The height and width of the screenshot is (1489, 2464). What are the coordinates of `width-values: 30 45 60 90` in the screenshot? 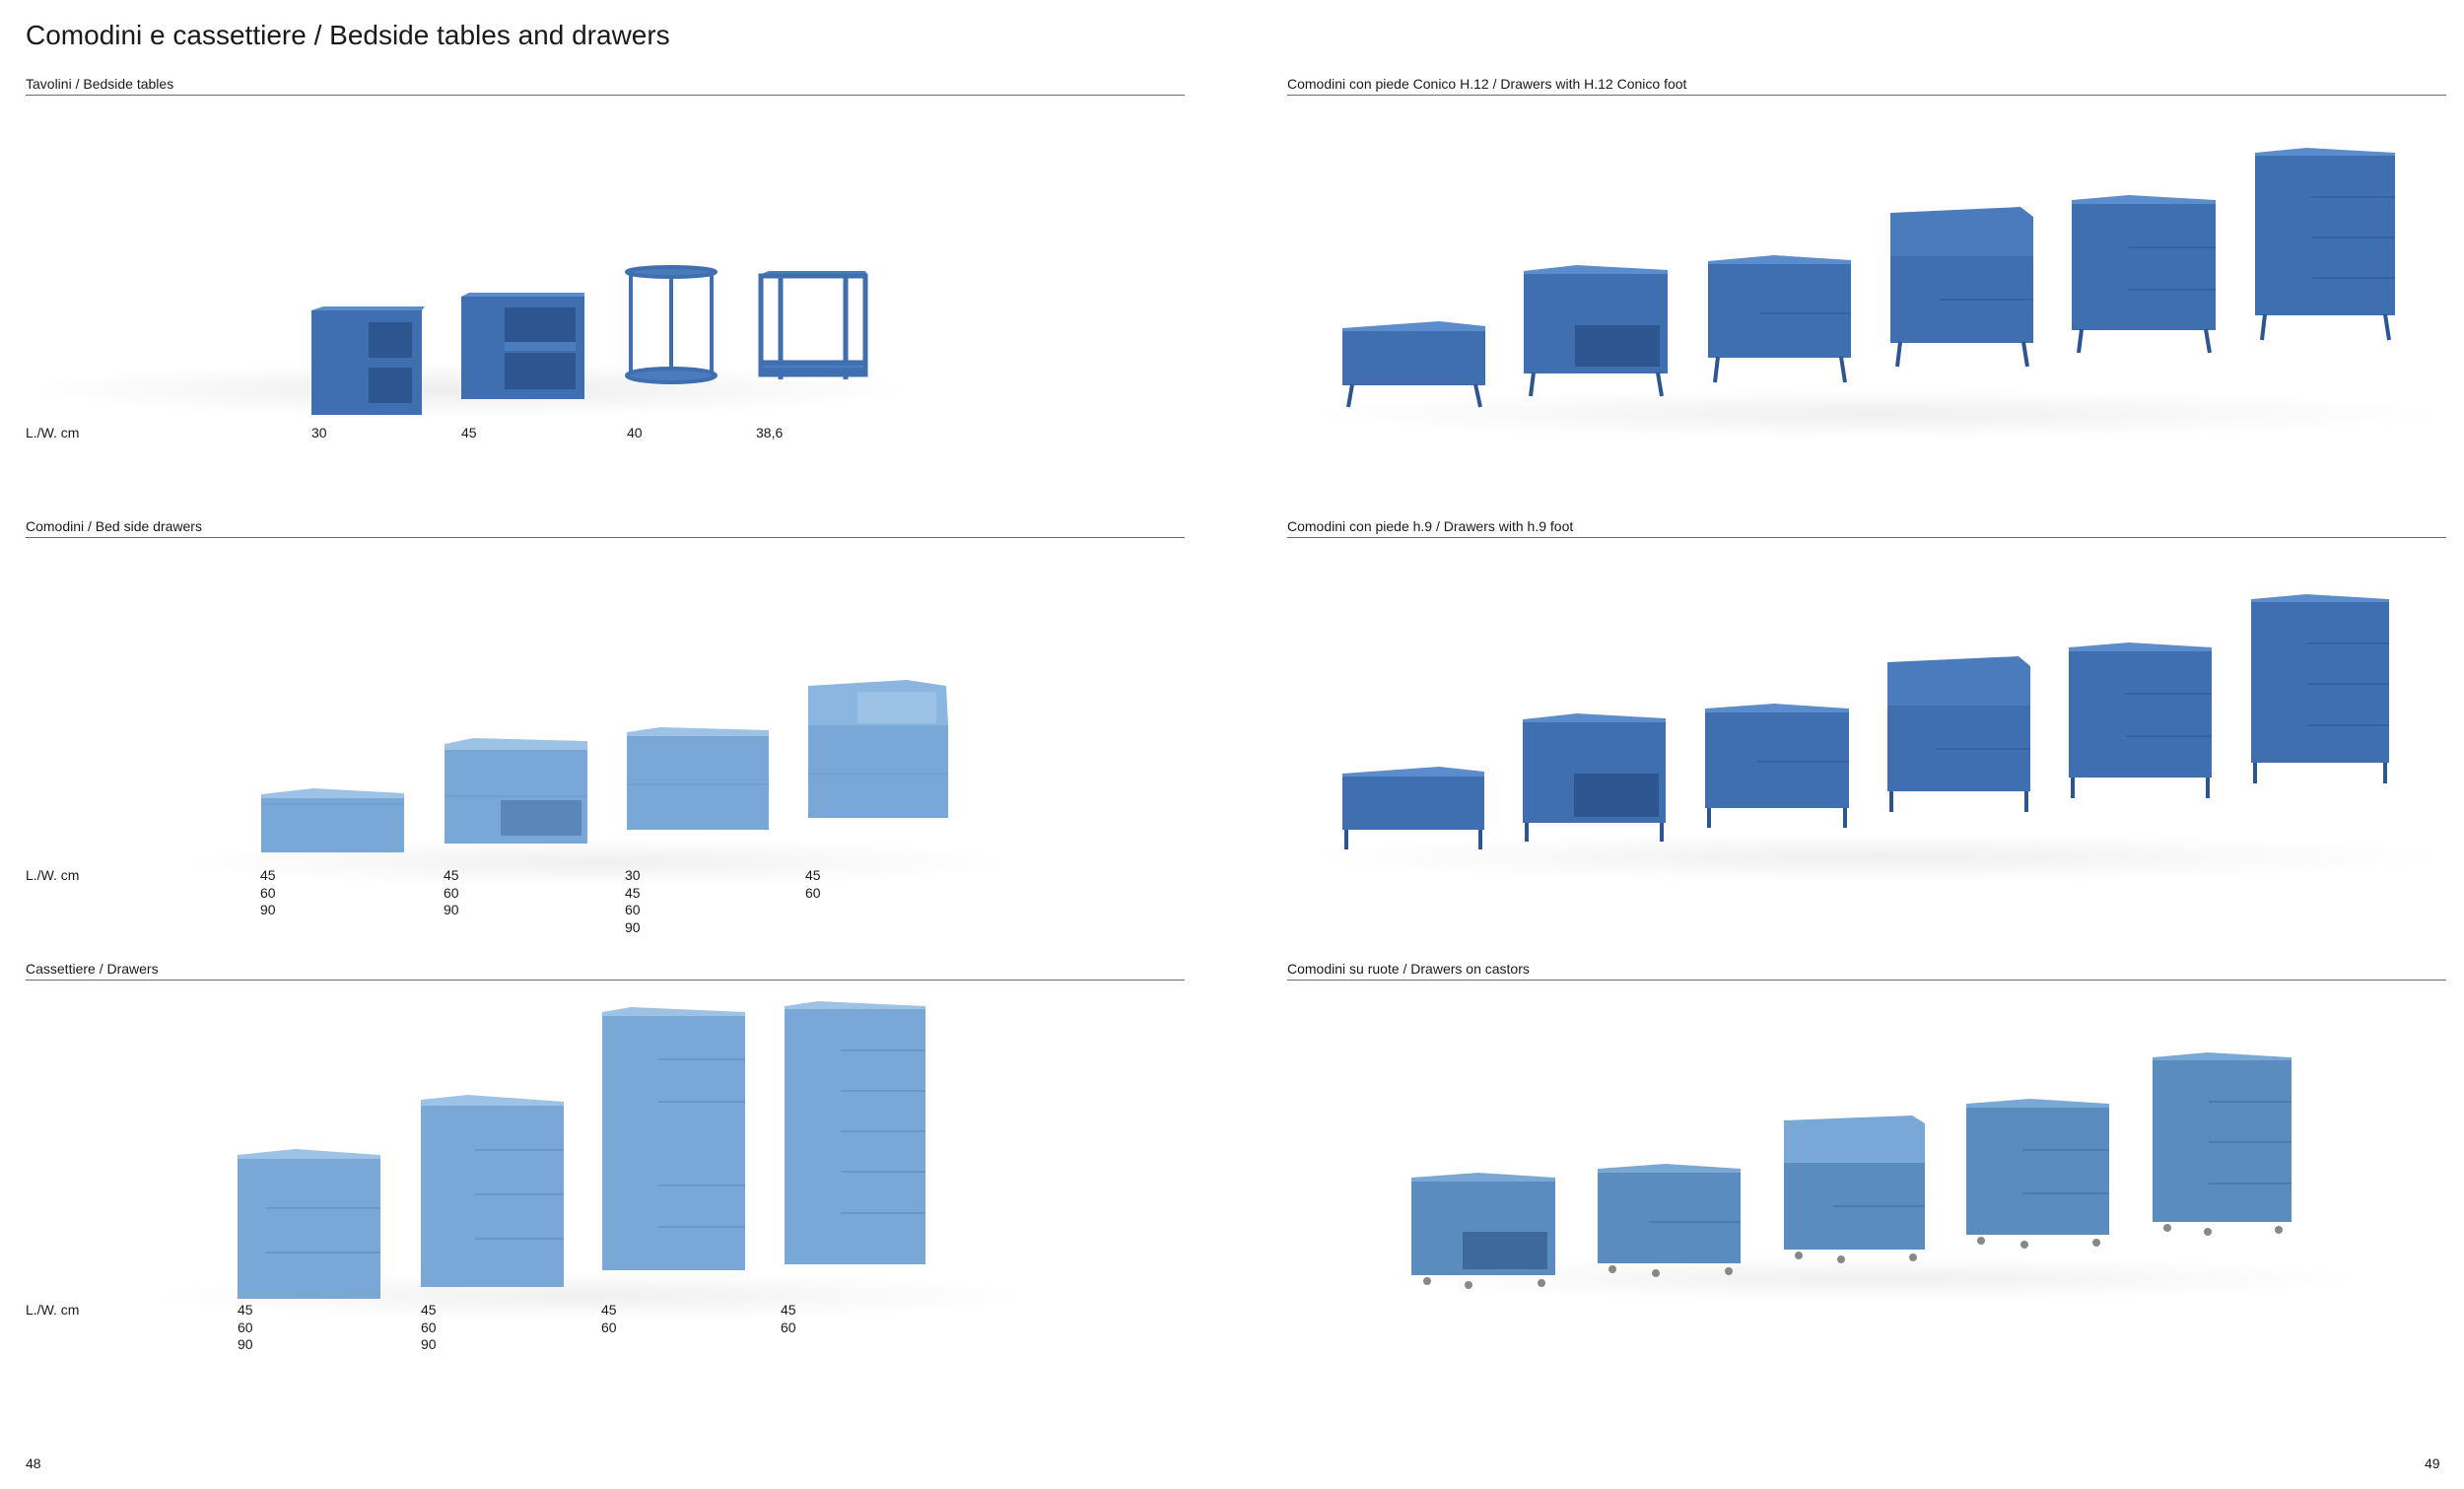 It's located at (633, 901).